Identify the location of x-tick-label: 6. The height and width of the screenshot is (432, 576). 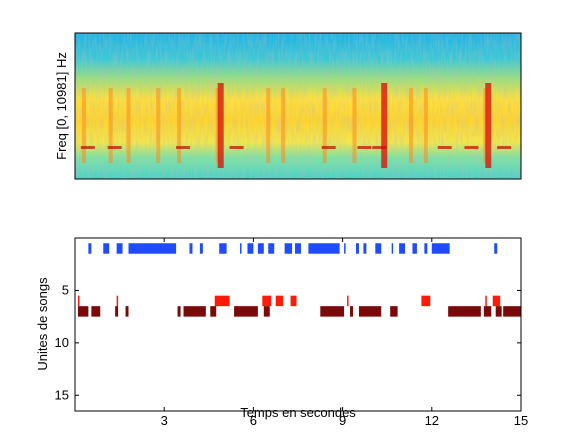
(253, 420).